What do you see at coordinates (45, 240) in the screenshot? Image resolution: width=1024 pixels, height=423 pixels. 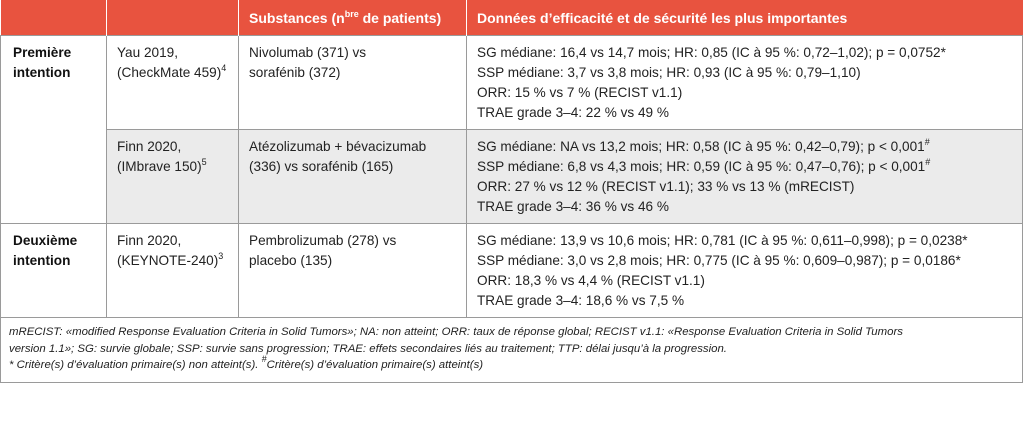 I see `group-label-line1: Deuxième` at bounding box center [45, 240].